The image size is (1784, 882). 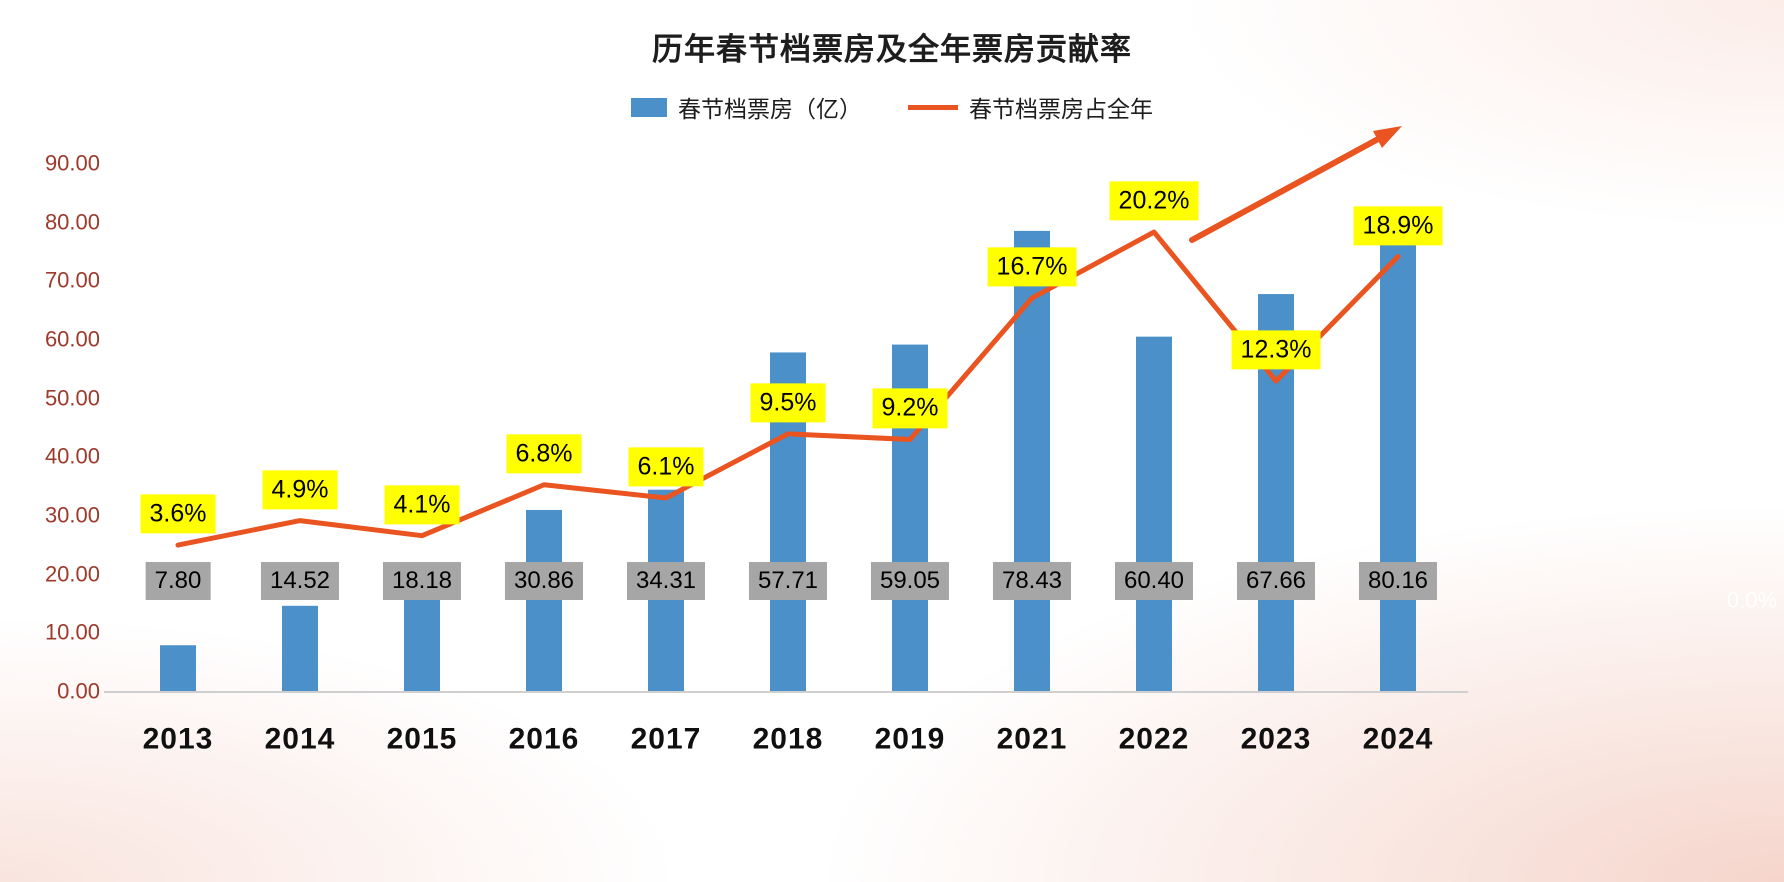 What do you see at coordinates (300, 581) in the screenshot?
I see `bar-value-label-2014: 14.52` at bounding box center [300, 581].